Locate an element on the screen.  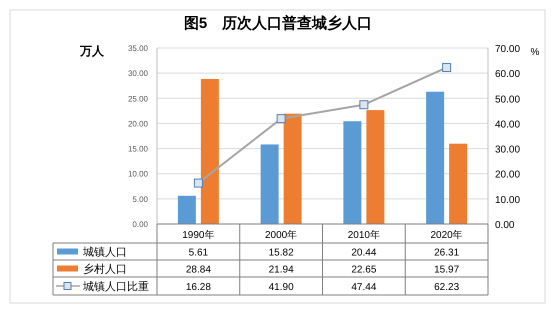
y2-tick-label: 10.00 is located at coordinates (507, 200).